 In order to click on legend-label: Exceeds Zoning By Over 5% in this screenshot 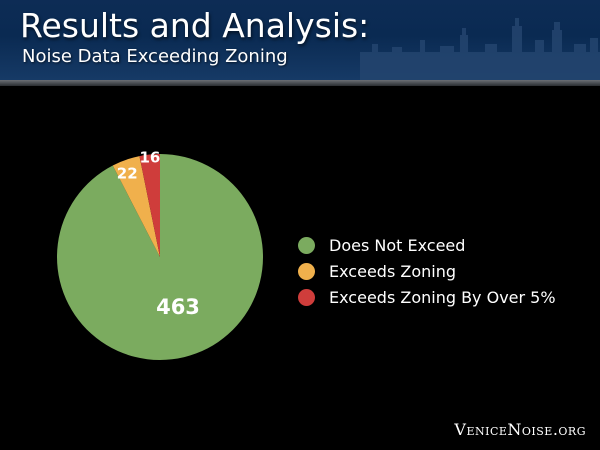, I will do `click(442, 297)`.